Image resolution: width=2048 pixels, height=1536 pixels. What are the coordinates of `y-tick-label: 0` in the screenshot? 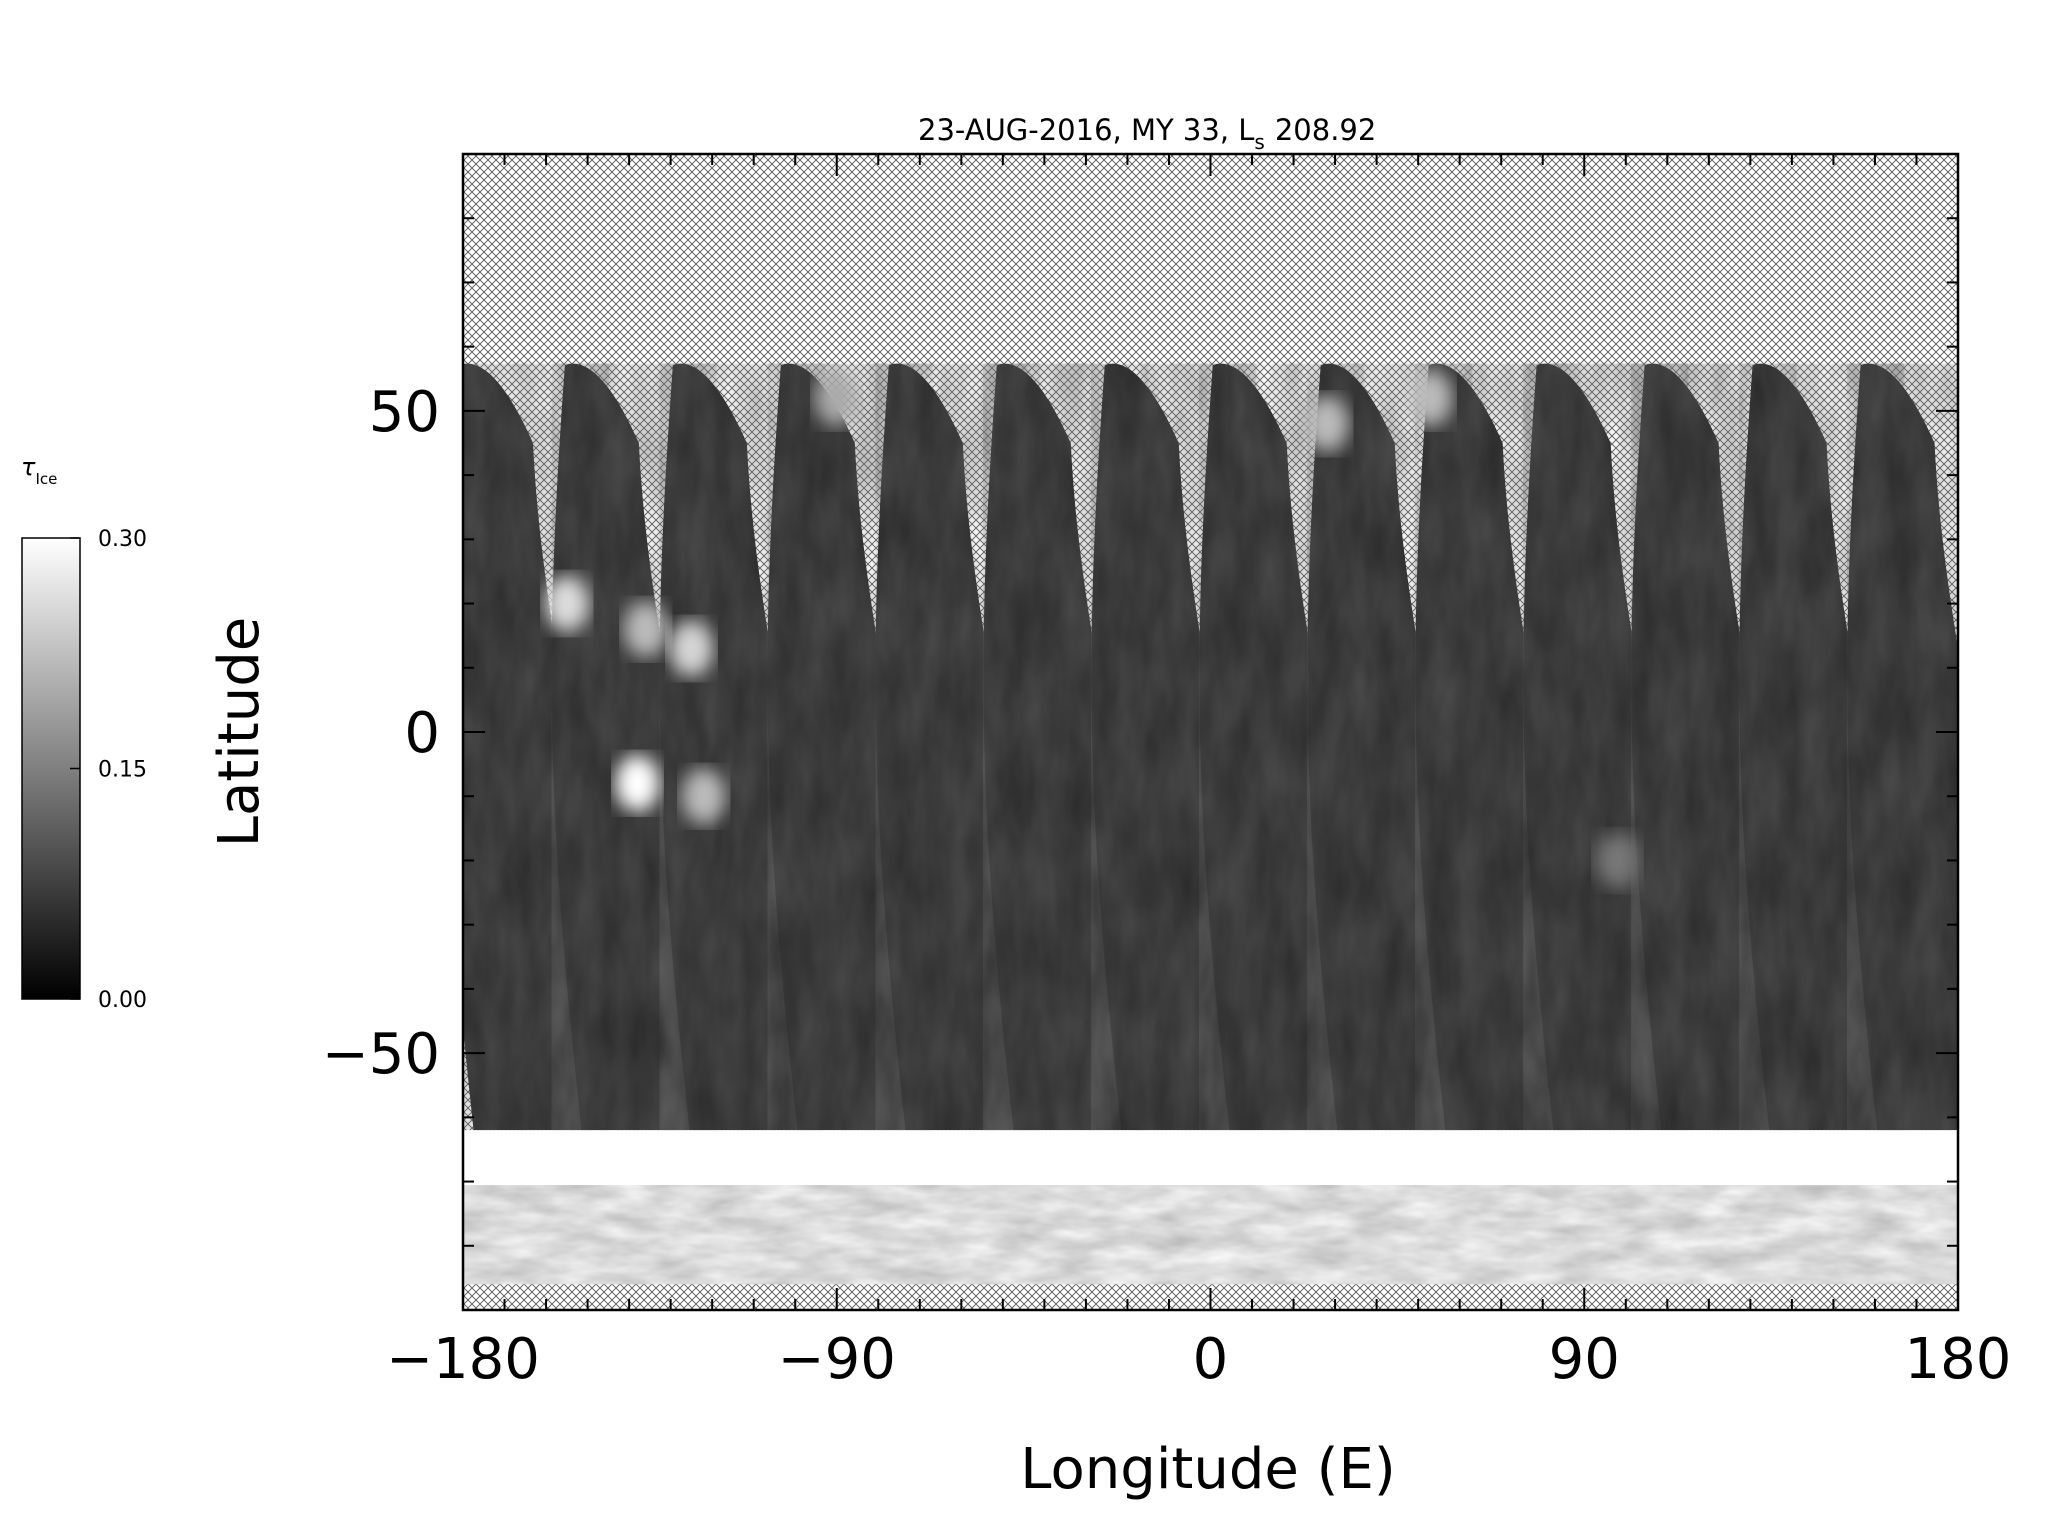 It's located at (422, 733).